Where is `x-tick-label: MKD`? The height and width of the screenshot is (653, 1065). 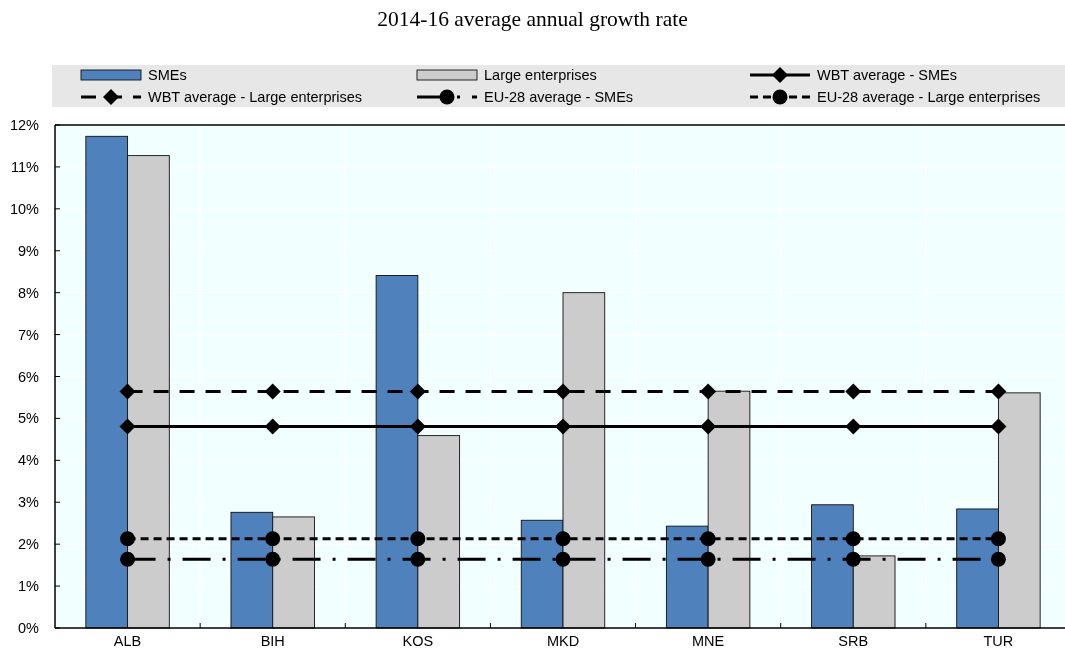
x-tick-label: MKD is located at coordinates (563, 641).